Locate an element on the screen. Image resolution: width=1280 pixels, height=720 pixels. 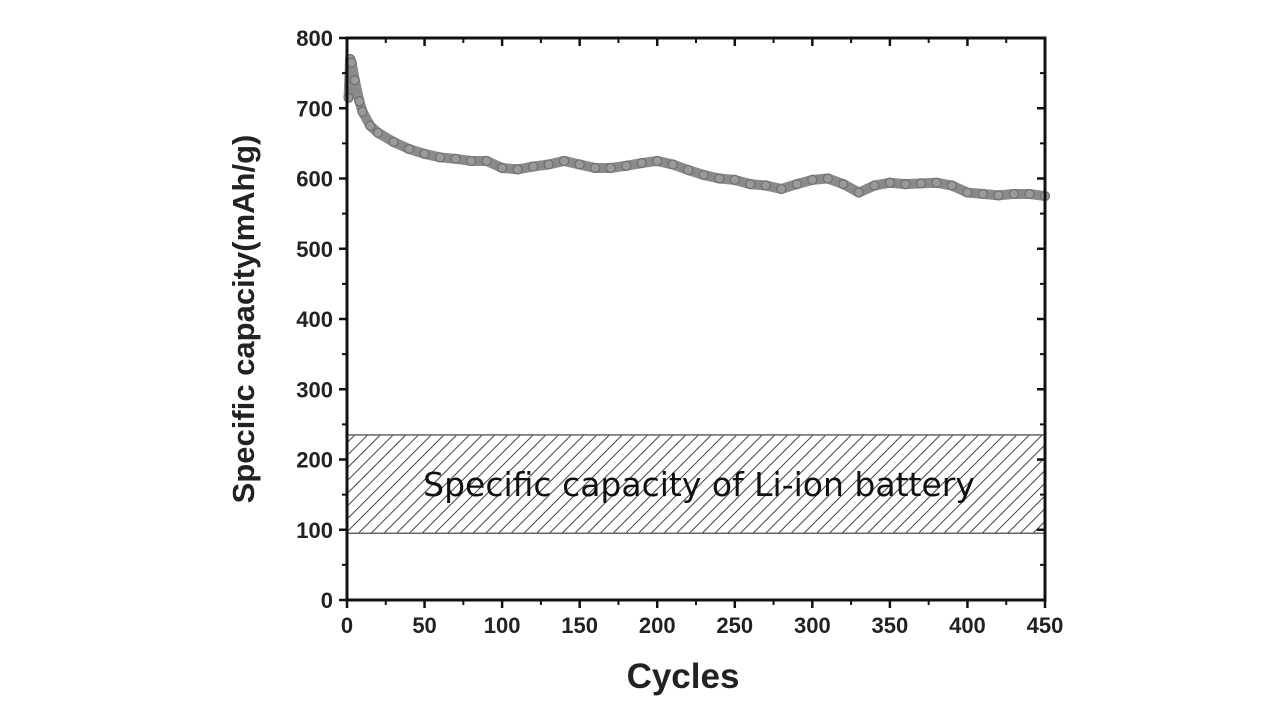
x-tick-label: 100 is located at coordinates (502, 625).